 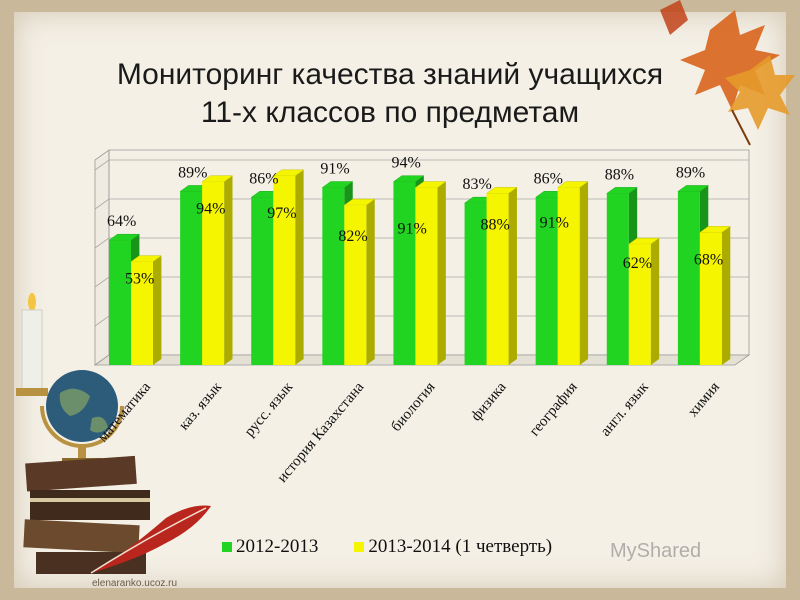 What do you see at coordinates (124, 412) in the screenshot?
I see `category-label: математика` at bounding box center [124, 412].